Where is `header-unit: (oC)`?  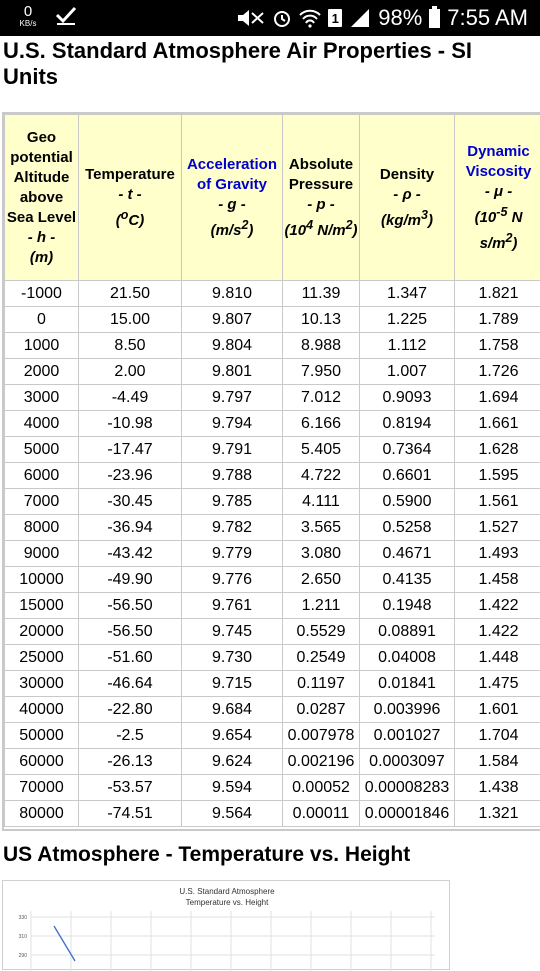 header-unit: (oC) is located at coordinates (130, 220).